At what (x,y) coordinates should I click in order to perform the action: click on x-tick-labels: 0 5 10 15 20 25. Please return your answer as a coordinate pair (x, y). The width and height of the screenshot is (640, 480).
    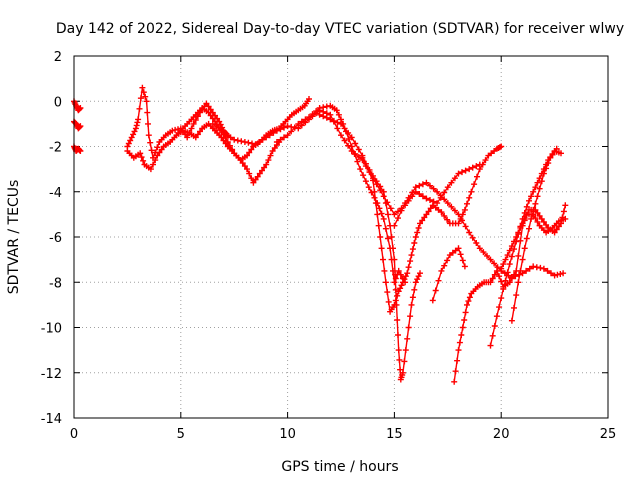
    Looking at the image, I should click on (343, 434).